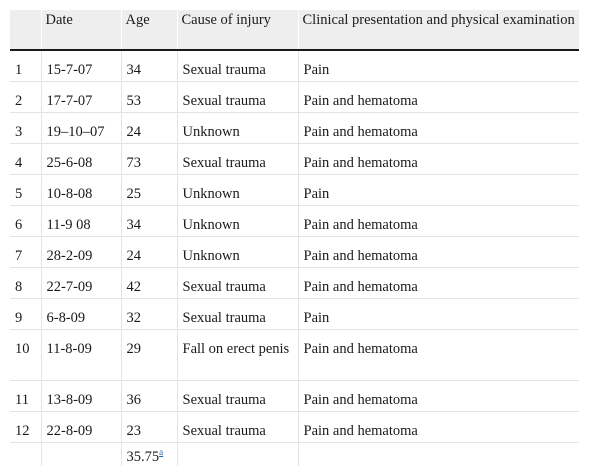  I want to click on age-mean-value: 35.75, so click(143, 456).